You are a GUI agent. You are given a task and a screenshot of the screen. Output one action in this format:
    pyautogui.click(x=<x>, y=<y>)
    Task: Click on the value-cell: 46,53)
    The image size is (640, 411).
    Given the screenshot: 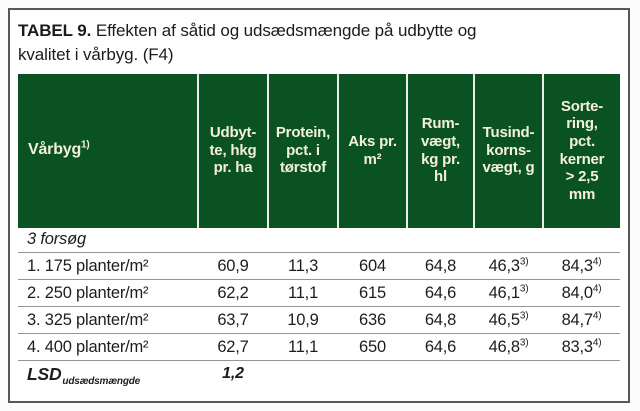 What is the action you would take?
    pyautogui.click(x=508, y=320)
    